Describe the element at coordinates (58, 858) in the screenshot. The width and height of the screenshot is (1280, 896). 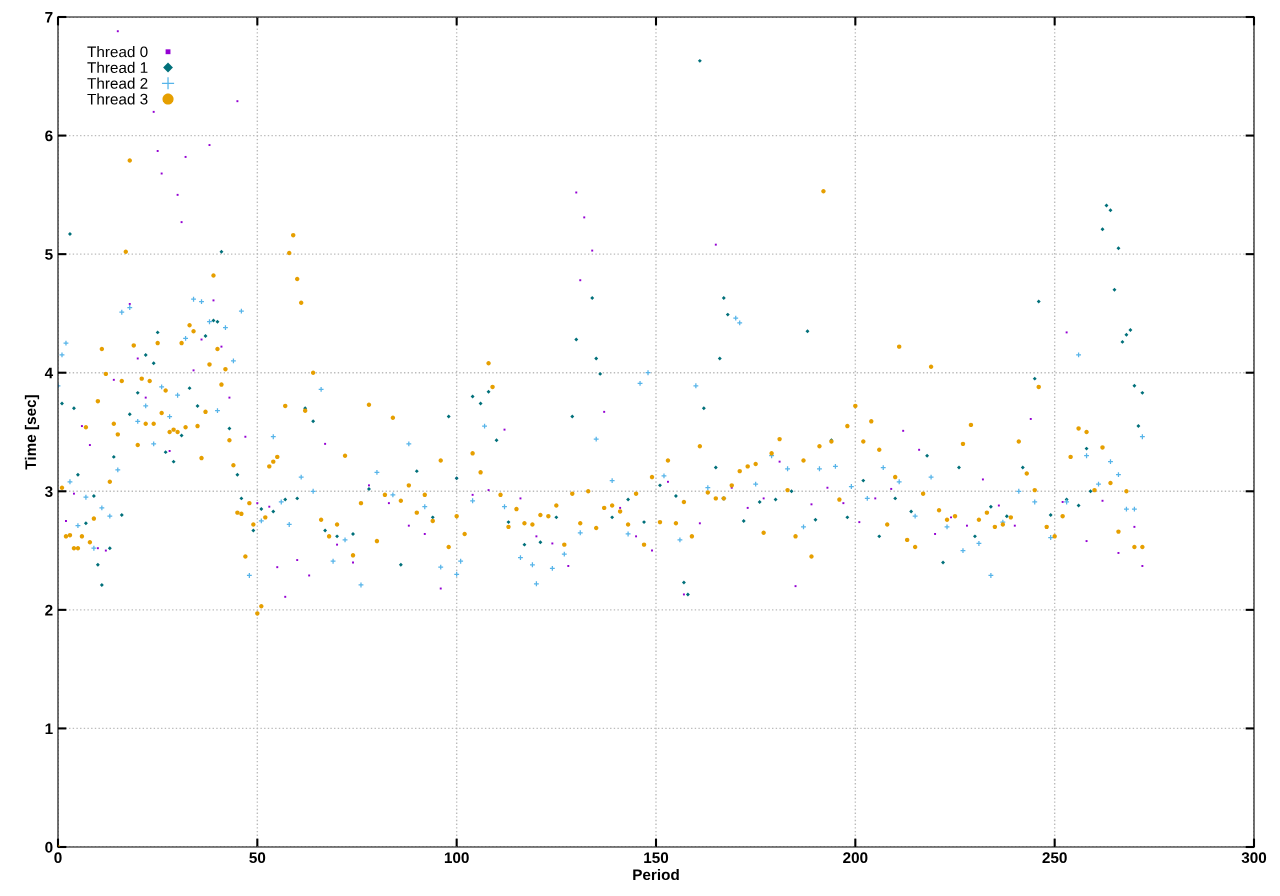
I see `x-tick-label: 0` at that location.